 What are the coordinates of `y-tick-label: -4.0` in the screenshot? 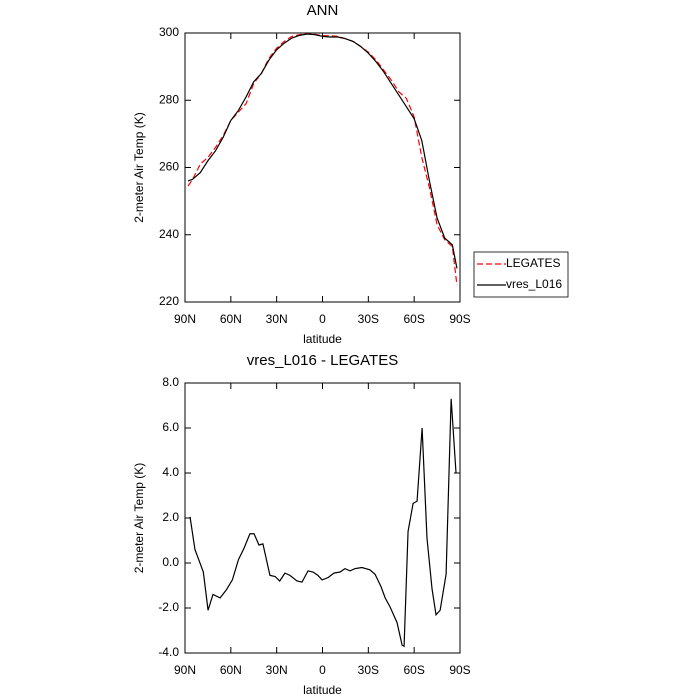 It's located at (168, 652).